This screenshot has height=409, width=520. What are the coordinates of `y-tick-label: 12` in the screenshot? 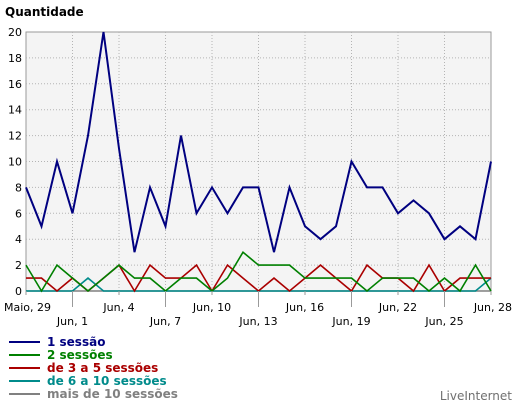 It's located at (15, 136).